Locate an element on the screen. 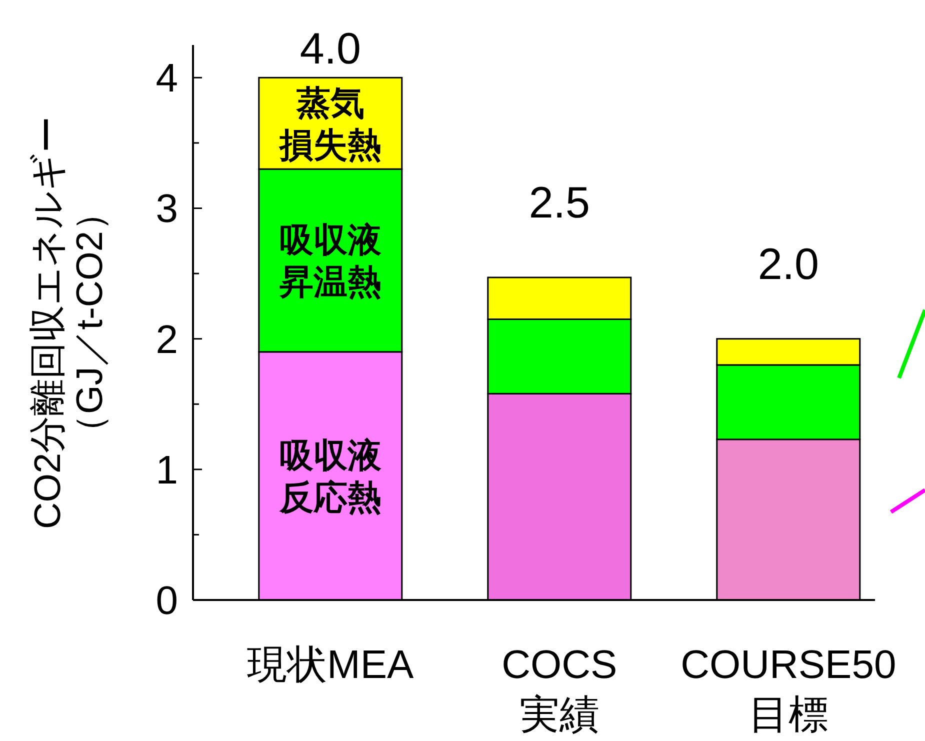 This screenshot has height=741, width=925. y-tick-label: 2 is located at coordinates (167, 340).